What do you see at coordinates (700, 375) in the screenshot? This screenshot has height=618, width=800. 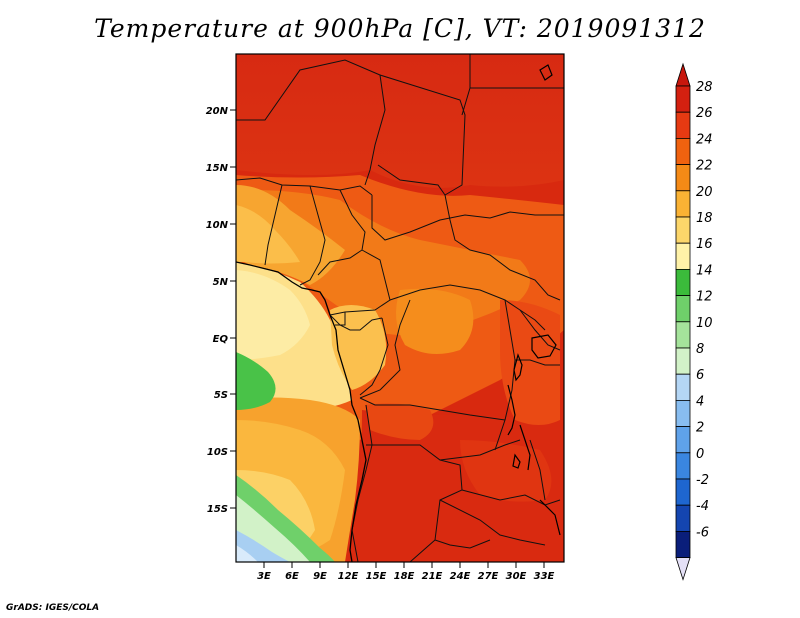 I see `colorbar-label: 6` at bounding box center [700, 375].